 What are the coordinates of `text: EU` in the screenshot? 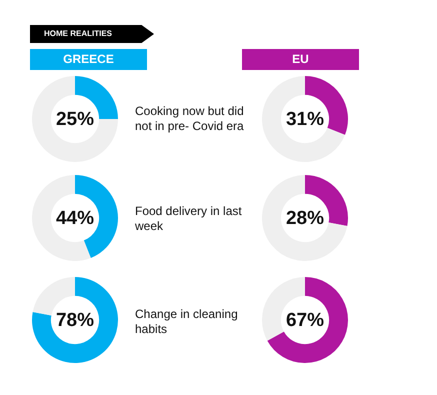 It's located at (300, 59).